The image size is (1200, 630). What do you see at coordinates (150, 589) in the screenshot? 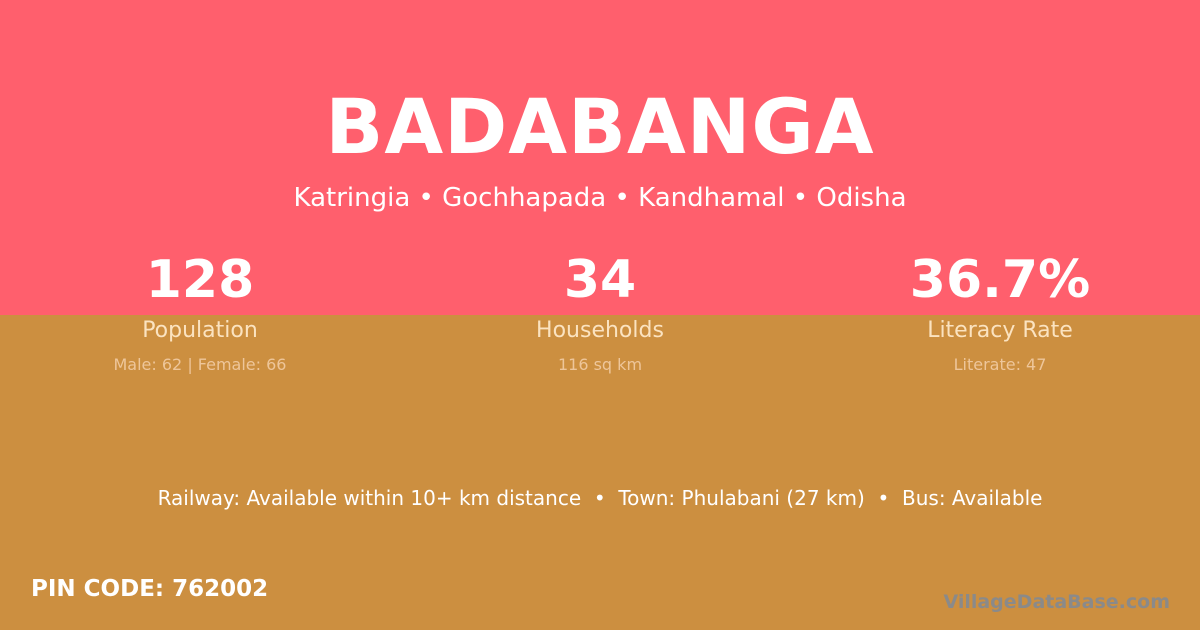
I see `pin-code: PIN CODE: 762002` at bounding box center [150, 589].